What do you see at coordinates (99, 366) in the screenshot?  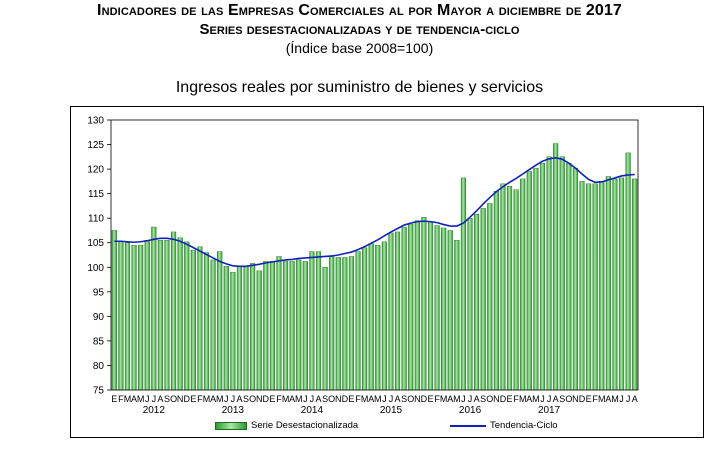 I see `y-tick-label: 80` at bounding box center [99, 366].